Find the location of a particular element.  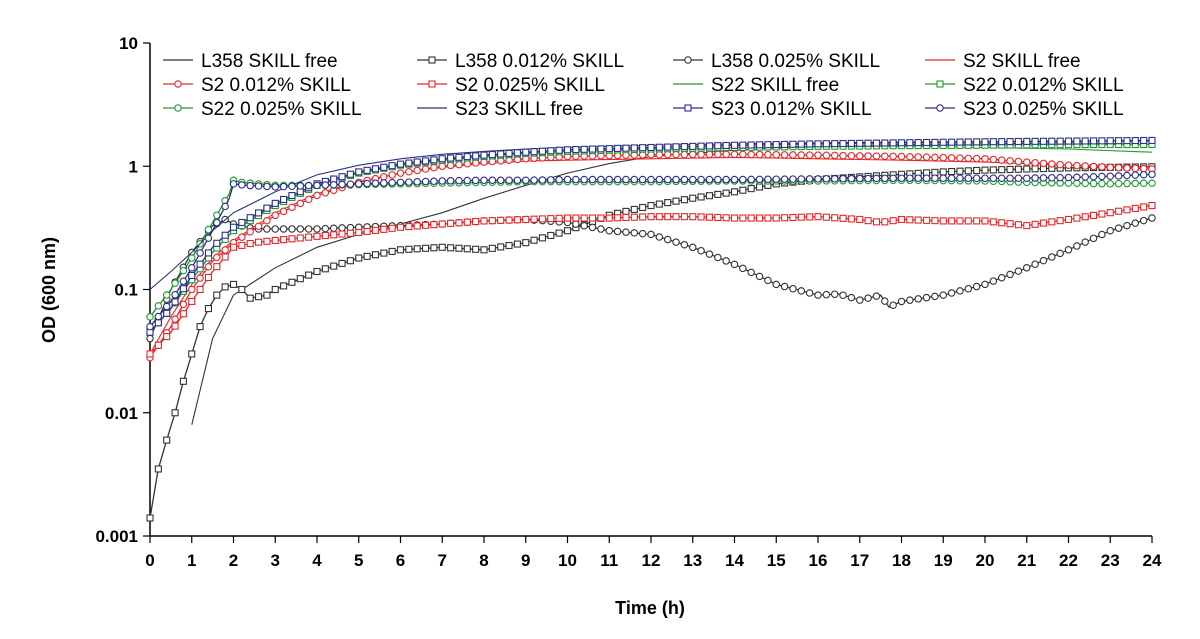

x-tick-label: 24 is located at coordinates (1152, 560).